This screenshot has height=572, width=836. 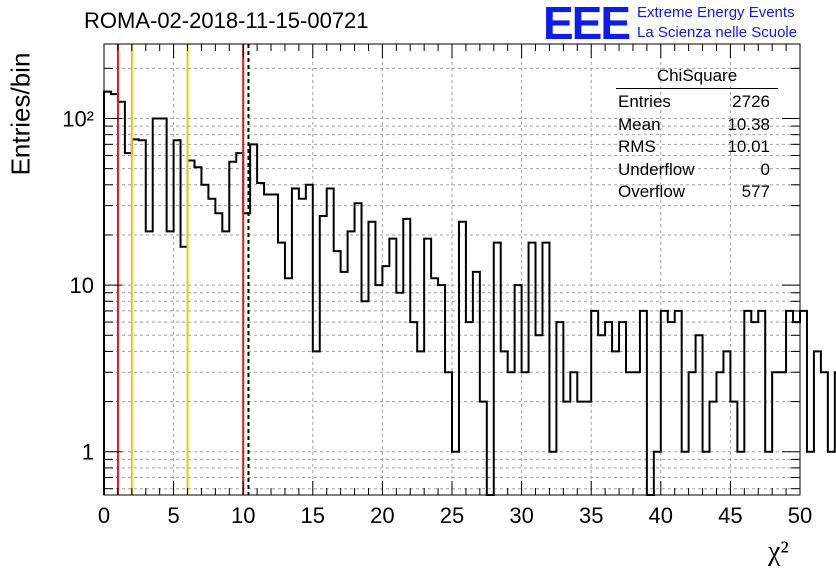 What do you see at coordinates (697, 77) in the screenshot?
I see `stats-title: ChiSquare` at bounding box center [697, 77].